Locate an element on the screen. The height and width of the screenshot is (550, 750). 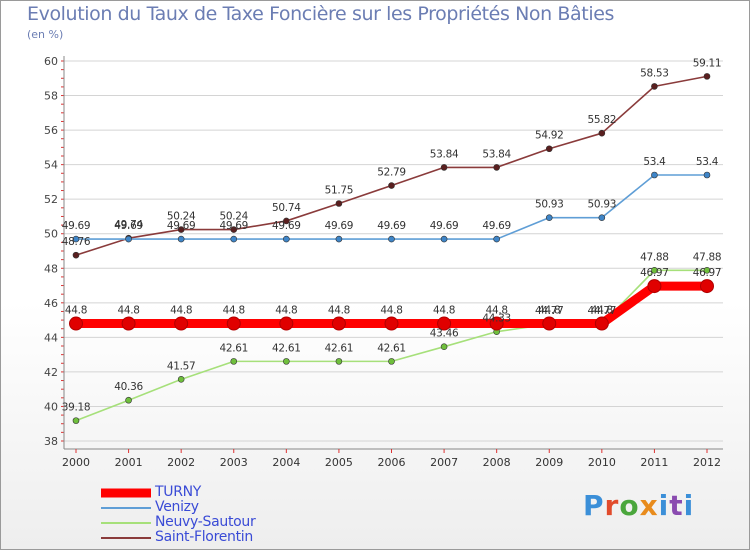
data-label-neuvy-sautour-2006: 42.61 is located at coordinates (391, 348).